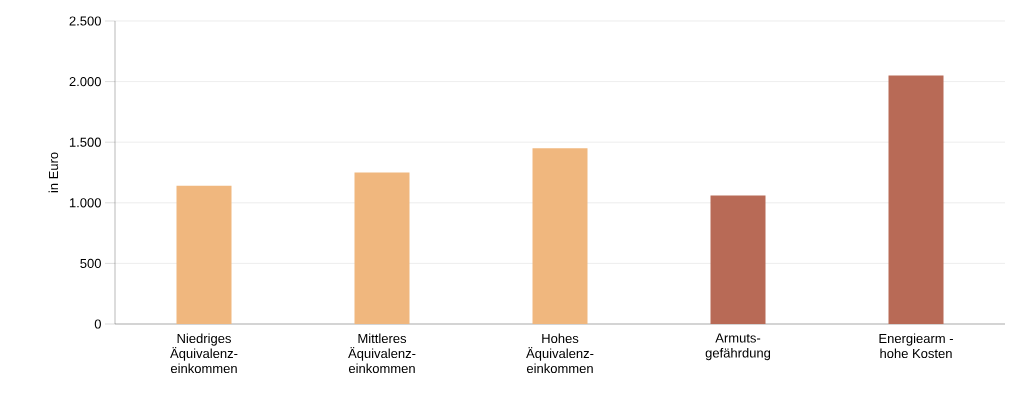 Image resolution: width=1009 pixels, height=416 pixels. Describe the element at coordinates (85, 203) in the screenshot. I see `y-tick-label: 1.000` at that location.